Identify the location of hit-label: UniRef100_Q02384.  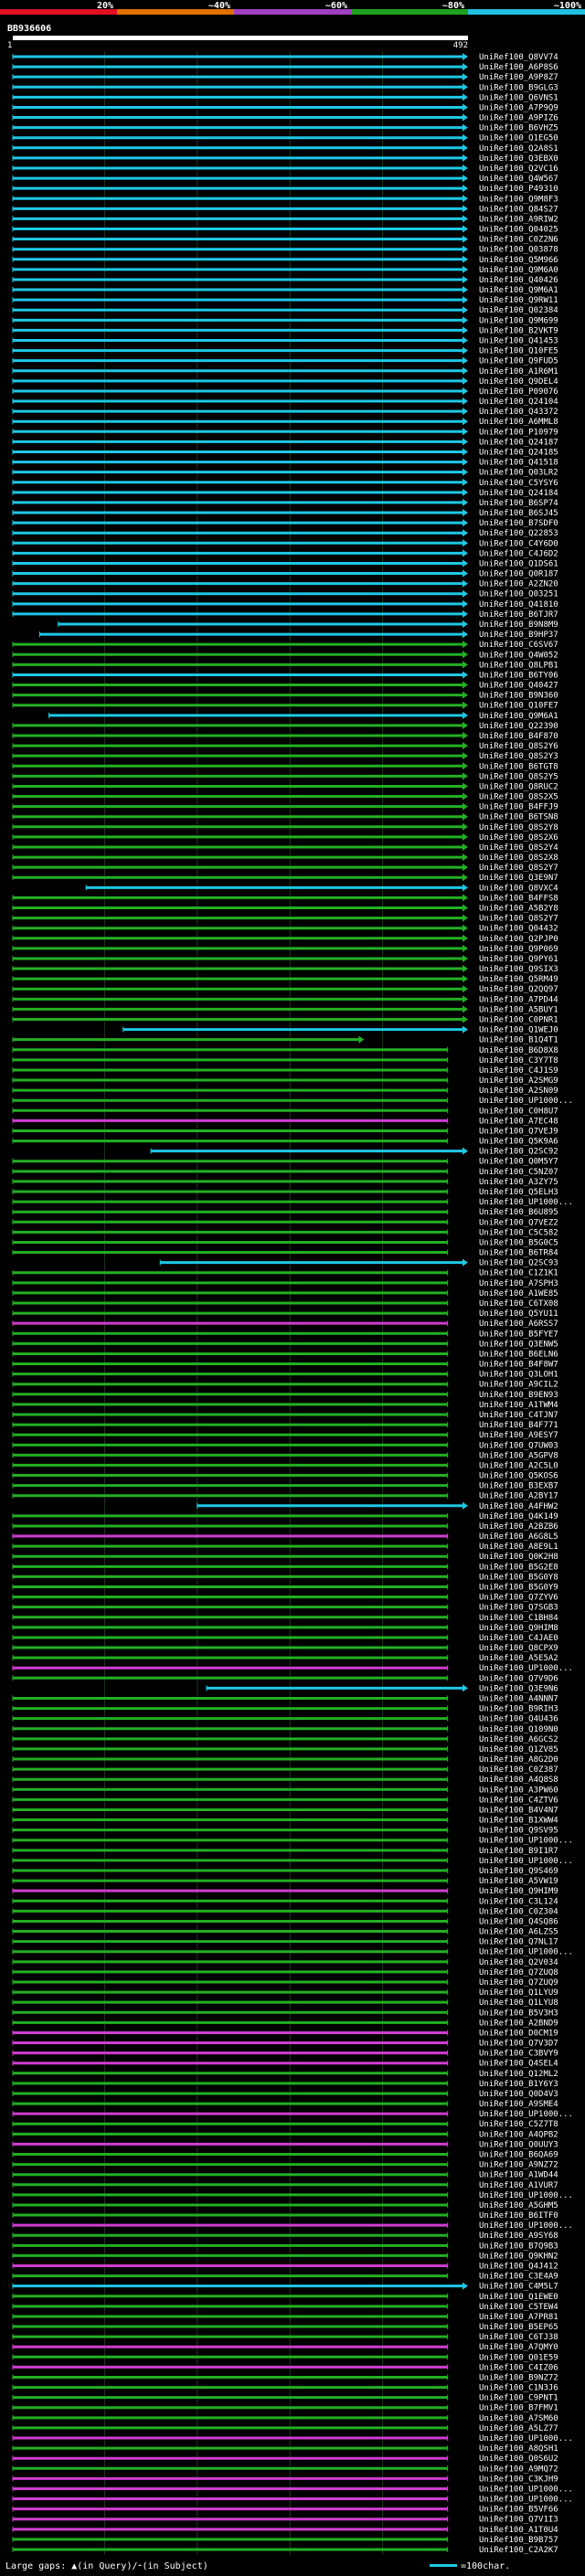
(518, 310).